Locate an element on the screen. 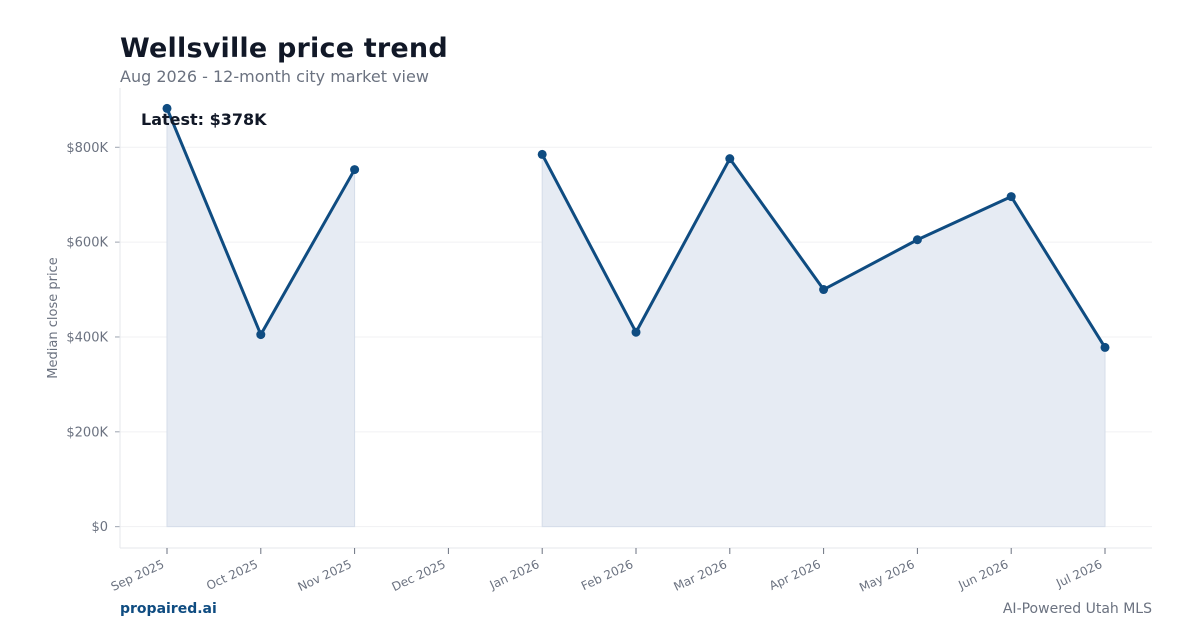 This screenshot has width=1200, height=630. x-tick-label: Jun 2026 is located at coordinates (983, 575).